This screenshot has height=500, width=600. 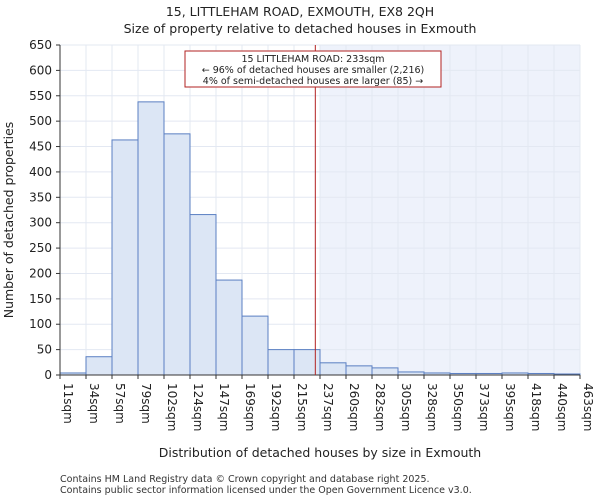 What do you see at coordinates (40, 299) in the screenshot?
I see `y-tick-label: 150` at bounding box center [40, 299].